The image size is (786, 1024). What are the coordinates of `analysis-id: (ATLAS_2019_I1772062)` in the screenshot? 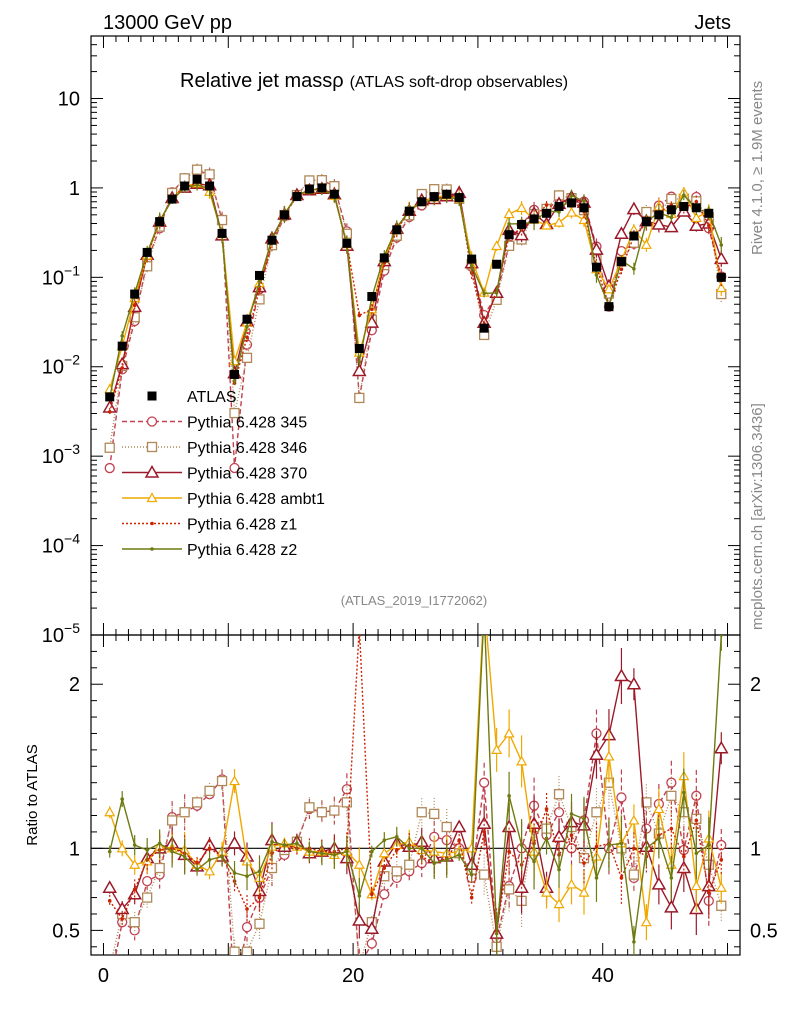 It's located at (414, 600).